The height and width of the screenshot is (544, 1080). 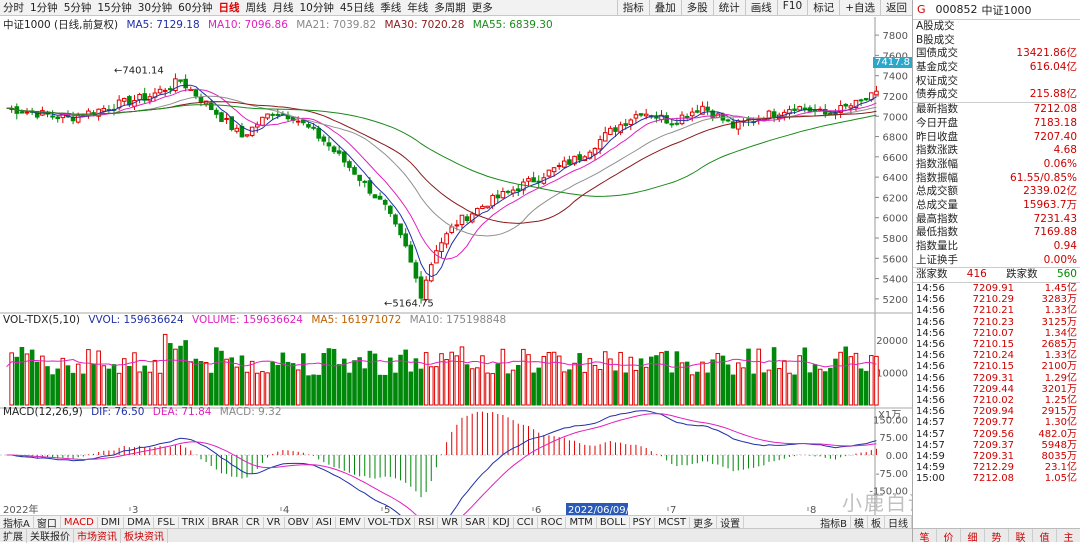 I want to click on indicator-tab-12: EMV, so click(x=350, y=522).